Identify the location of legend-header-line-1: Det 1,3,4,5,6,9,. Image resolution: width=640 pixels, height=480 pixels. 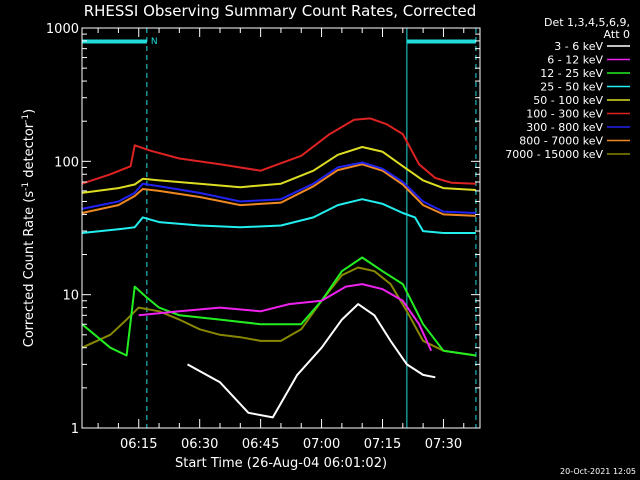
(587, 22).